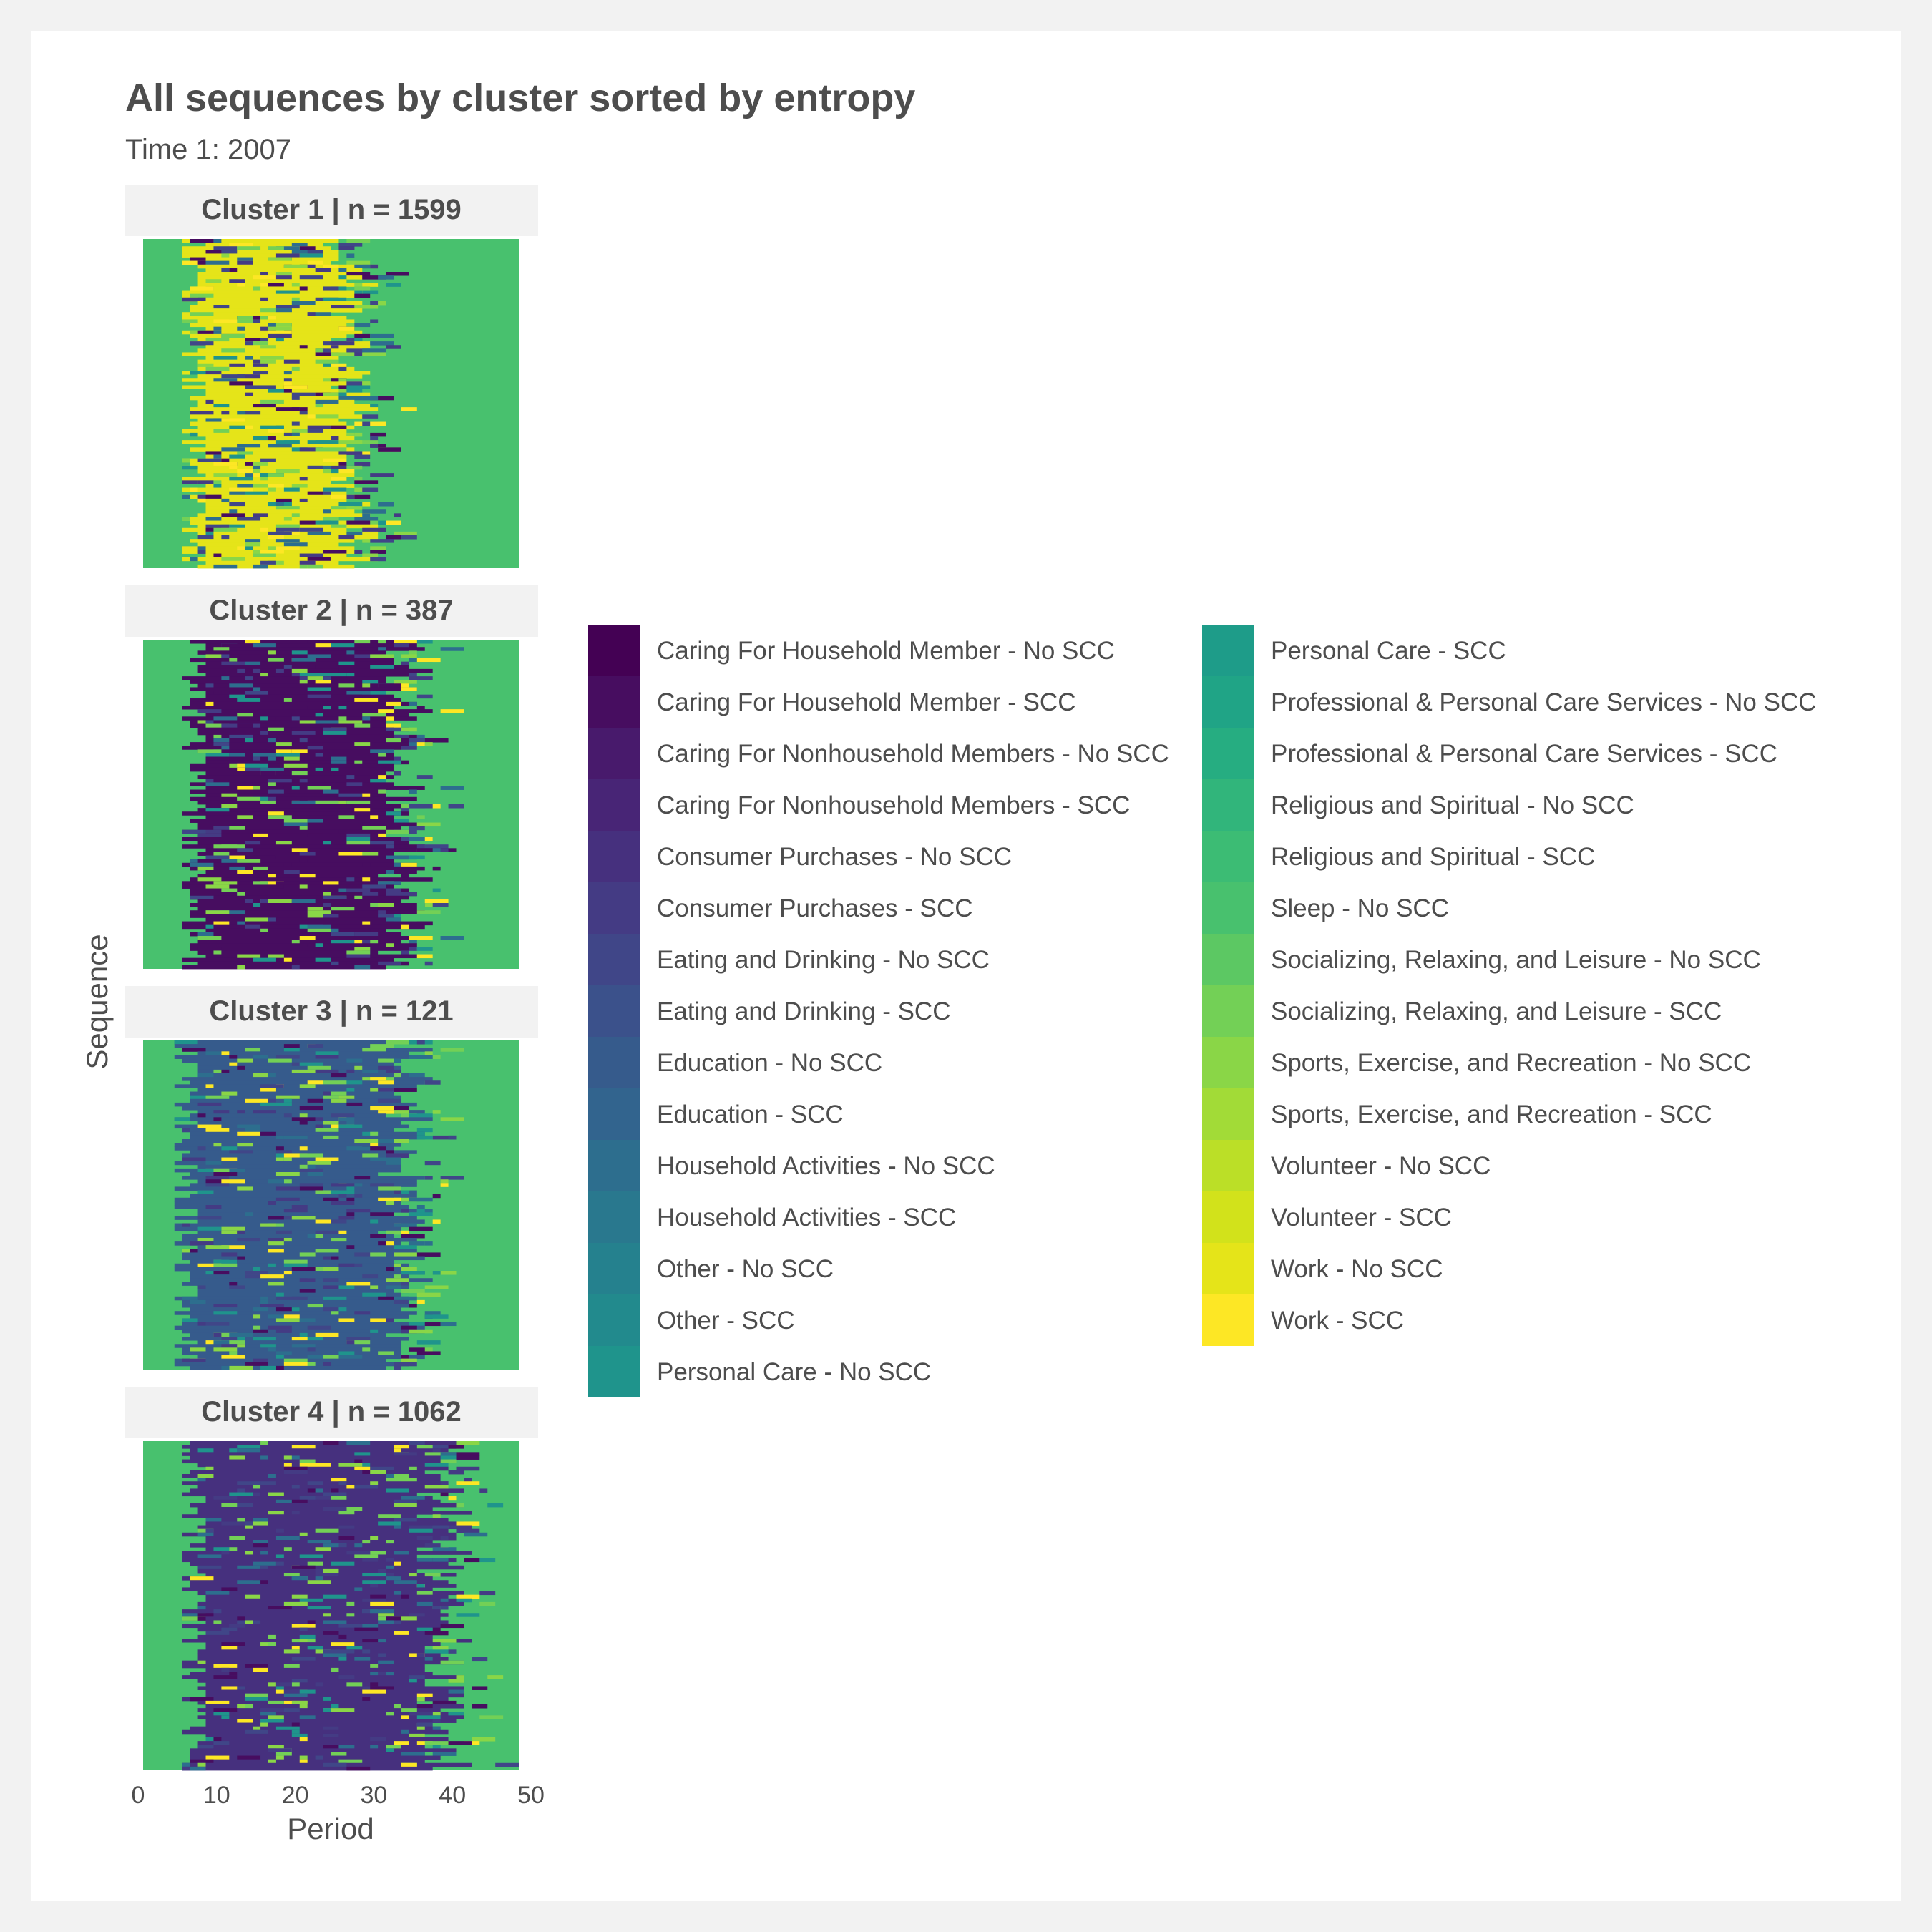 The height and width of the screenshot is (1932, 1932). What do you see at coordinates (769, 1063) in the screenshot?
I see `legend-label: Education - No SCC` at bounding box center [769, 1063].